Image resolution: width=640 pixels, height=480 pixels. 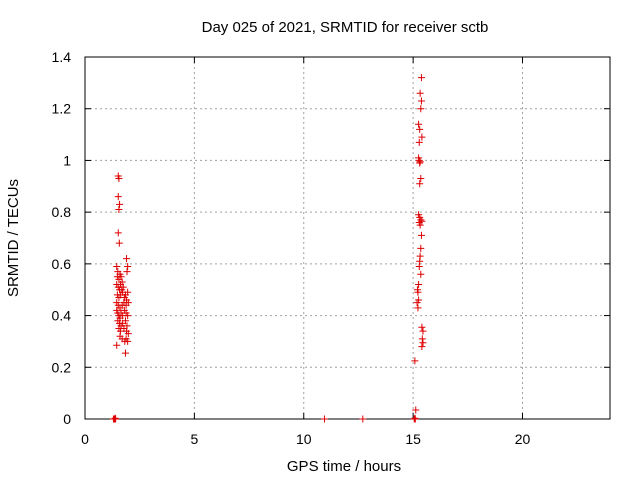 I want to click on y-tick-label: 0.4, so click(x=62, y=316).